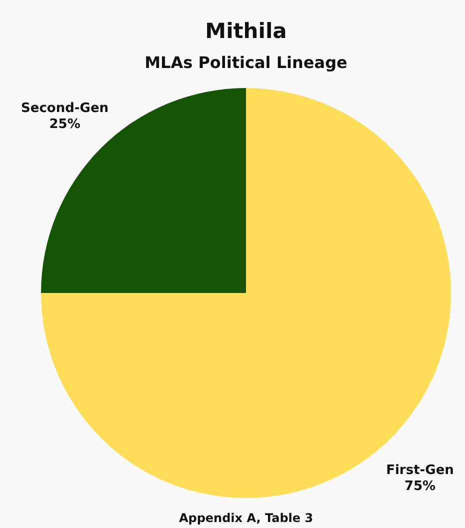 The height and width of the screenshot is (528, 465). What do you see at coordinates (246, 62) in the screenshot?
I see `chart-subtitle: MLAs Political Lineage` at bounding box center [246, 62].